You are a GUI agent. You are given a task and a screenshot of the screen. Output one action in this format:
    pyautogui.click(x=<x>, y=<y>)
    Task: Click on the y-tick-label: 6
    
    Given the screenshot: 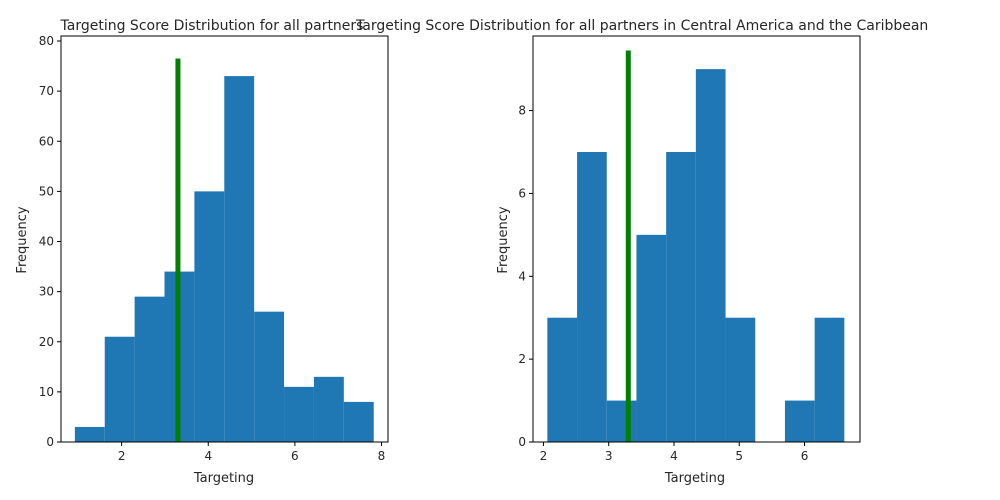 What is the action you would take?
    pyautogui.click(x=522, y=193)
    